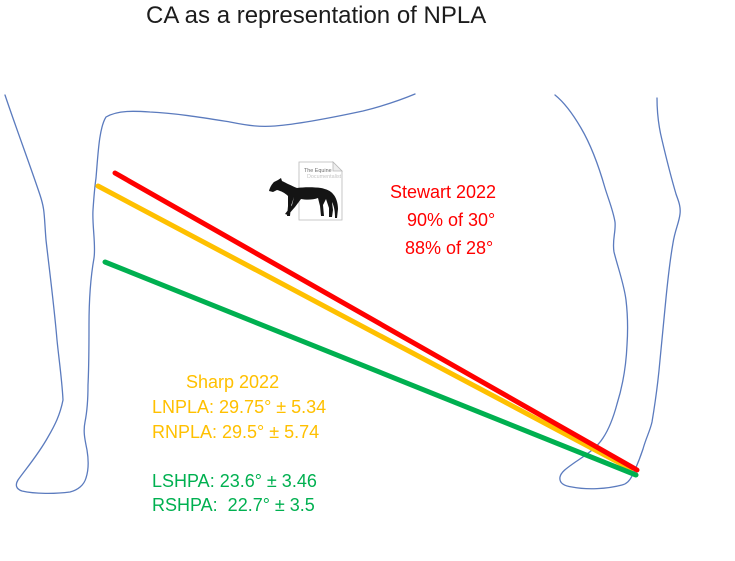 The image size is (735, 561). Describe the element at coordinates (337, 166) in the screenshot. I see `document-fold-corner-icon` at that location.